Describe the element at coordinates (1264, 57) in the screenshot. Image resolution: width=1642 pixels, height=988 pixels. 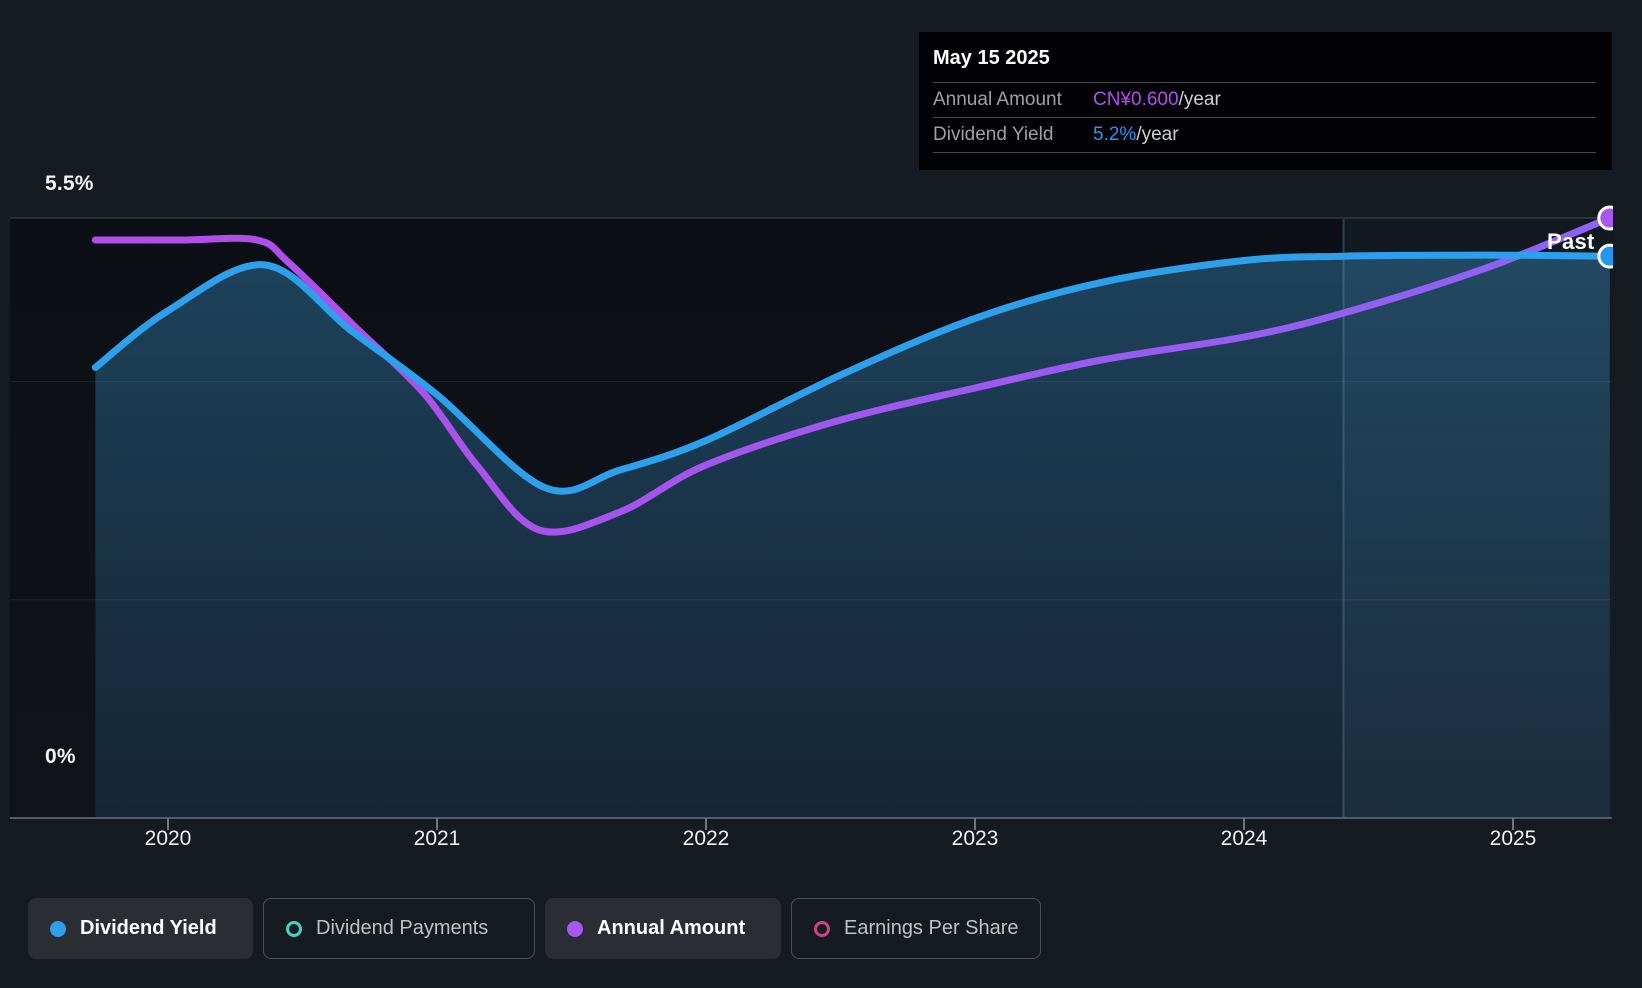
I see `tooltip-date: May 15 2025` at that location.